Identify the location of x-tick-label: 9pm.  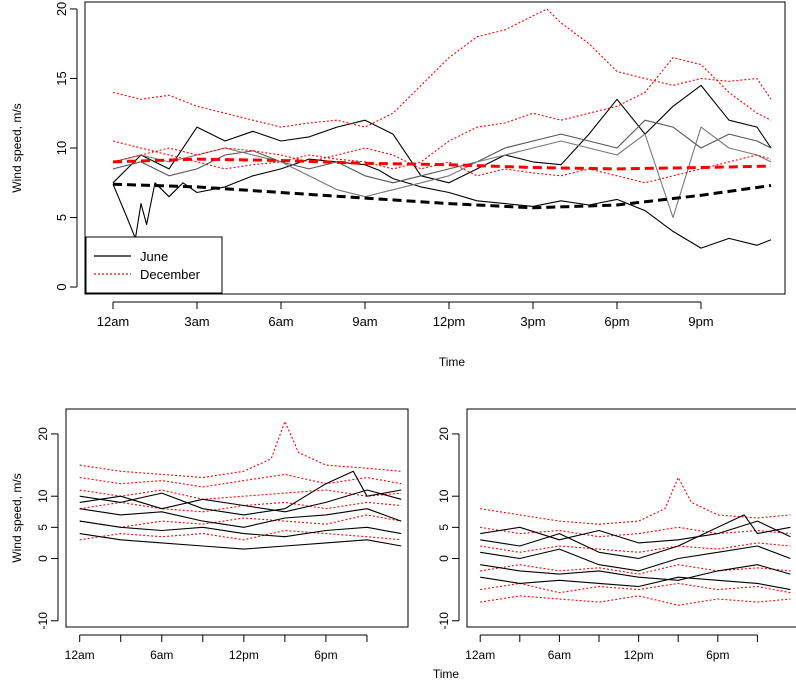
(700, 321).